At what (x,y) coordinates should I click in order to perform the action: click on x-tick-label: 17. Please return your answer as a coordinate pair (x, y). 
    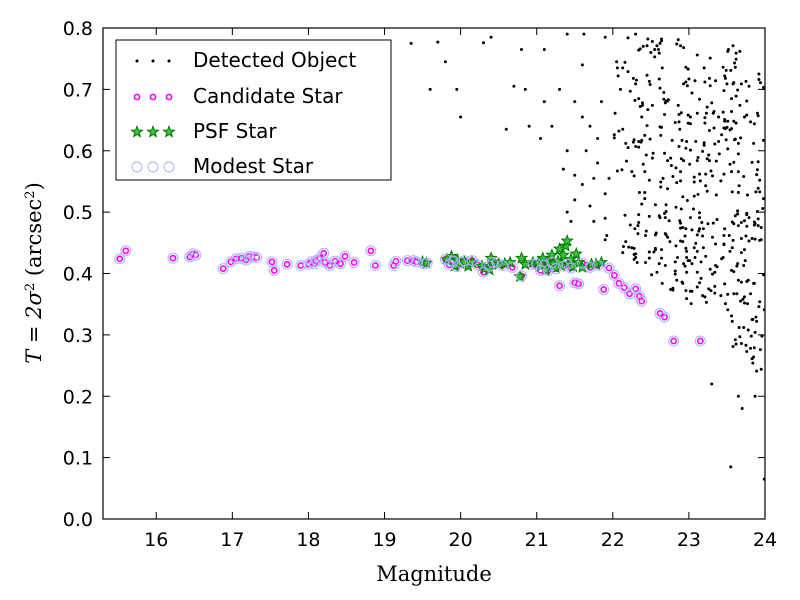
    Looking at the image, I should click on (232, 540).